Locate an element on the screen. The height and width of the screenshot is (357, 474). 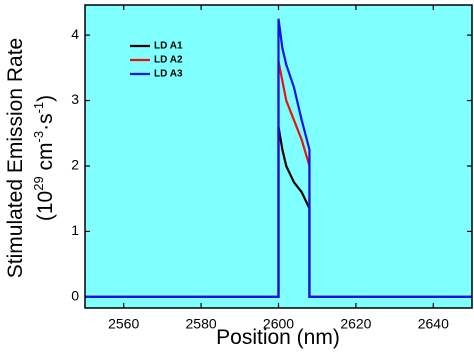
y-axis-units-part: -1 is located at coordinates (38, 108).